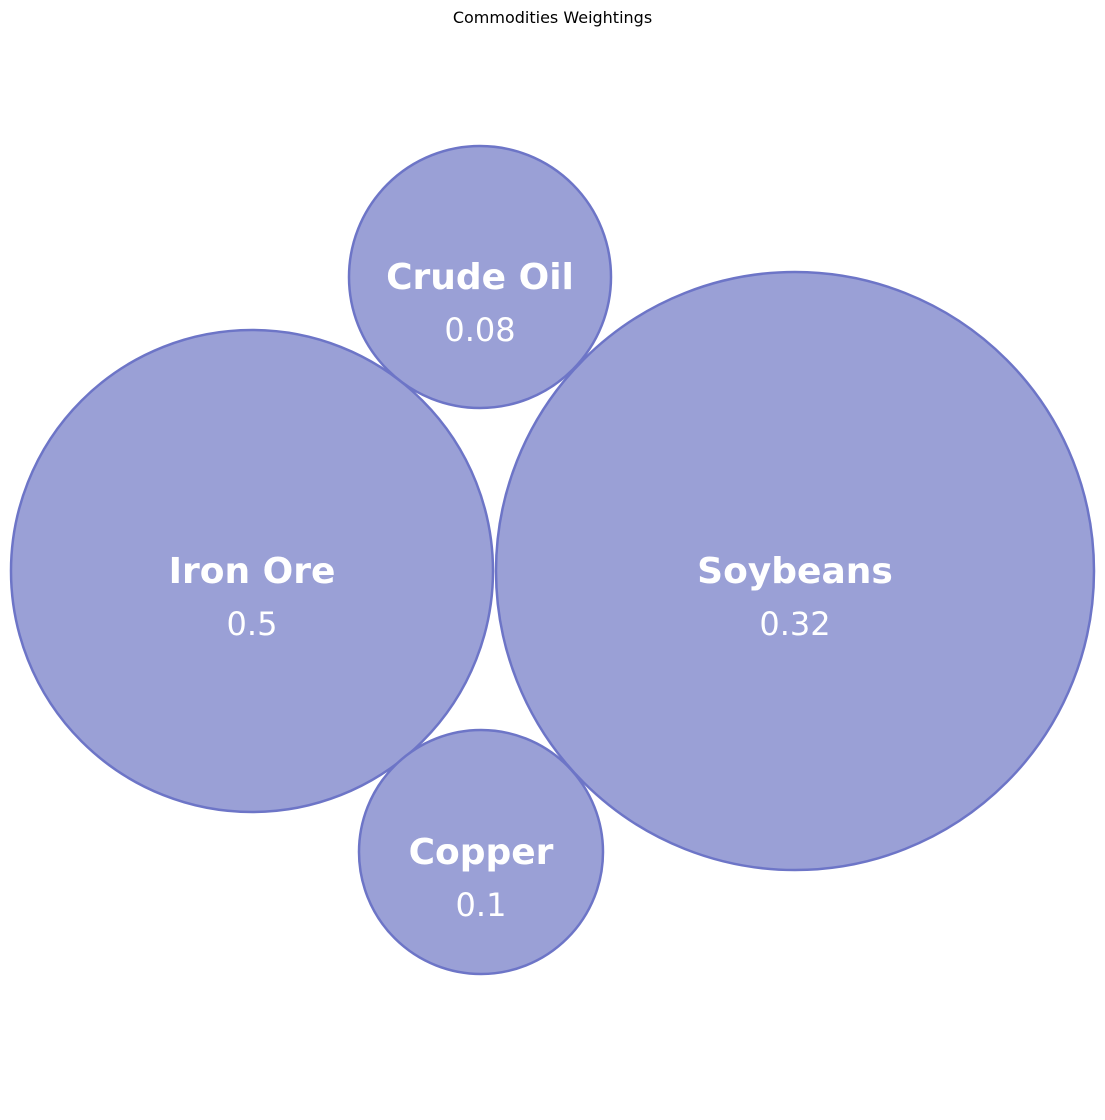 The width and height of the screenshot is (1105, 1120). Describe the element at coordinates (794, 624) in the screenshot. I see `bubble-value-soybeans: 0.32` at that location.